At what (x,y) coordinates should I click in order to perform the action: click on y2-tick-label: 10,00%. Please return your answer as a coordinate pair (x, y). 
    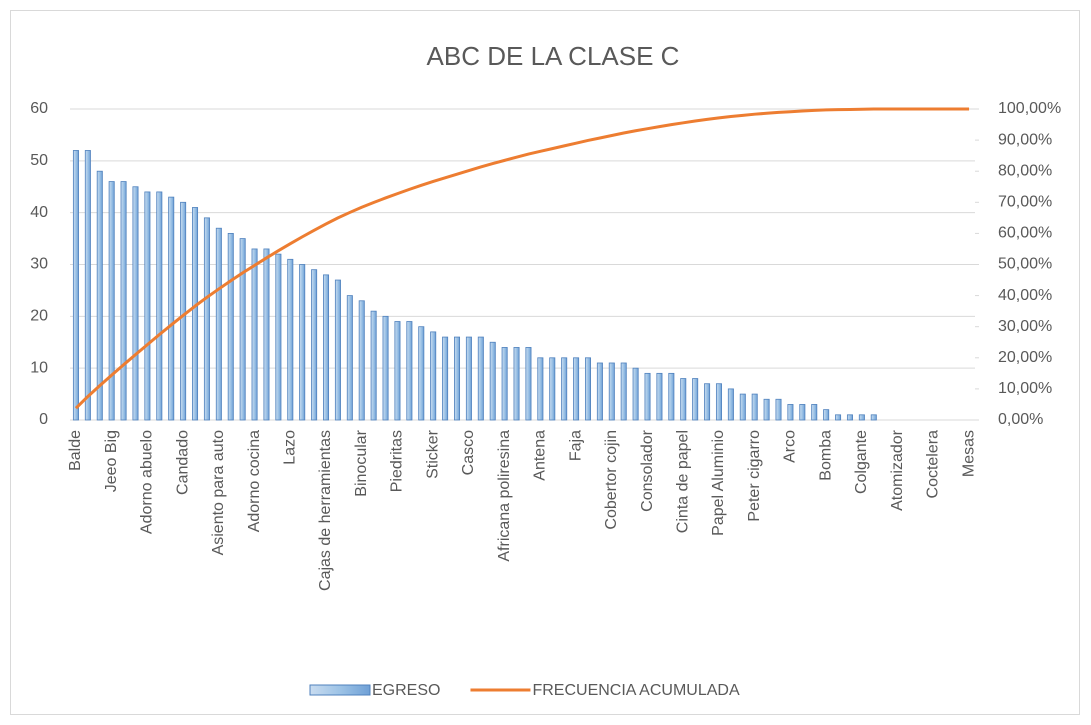
    Looking at the image, I should click on (1025, 388).